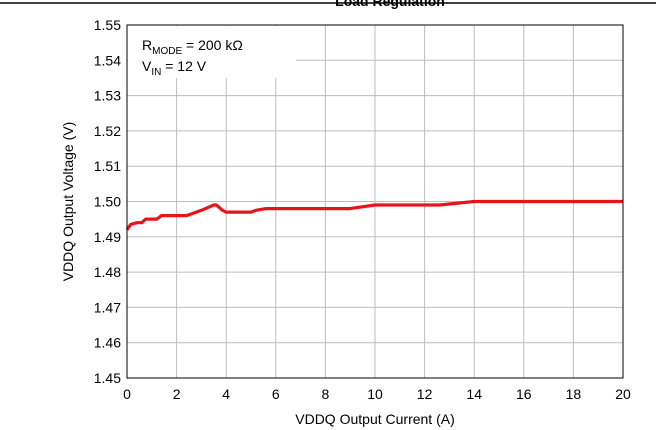 The width and height of the screenshot is (656, 430). Describe the element at coordinates (375, 419) in the screenshot. I see `x-axis-title: VDDQ Output Current (A)` at that location.